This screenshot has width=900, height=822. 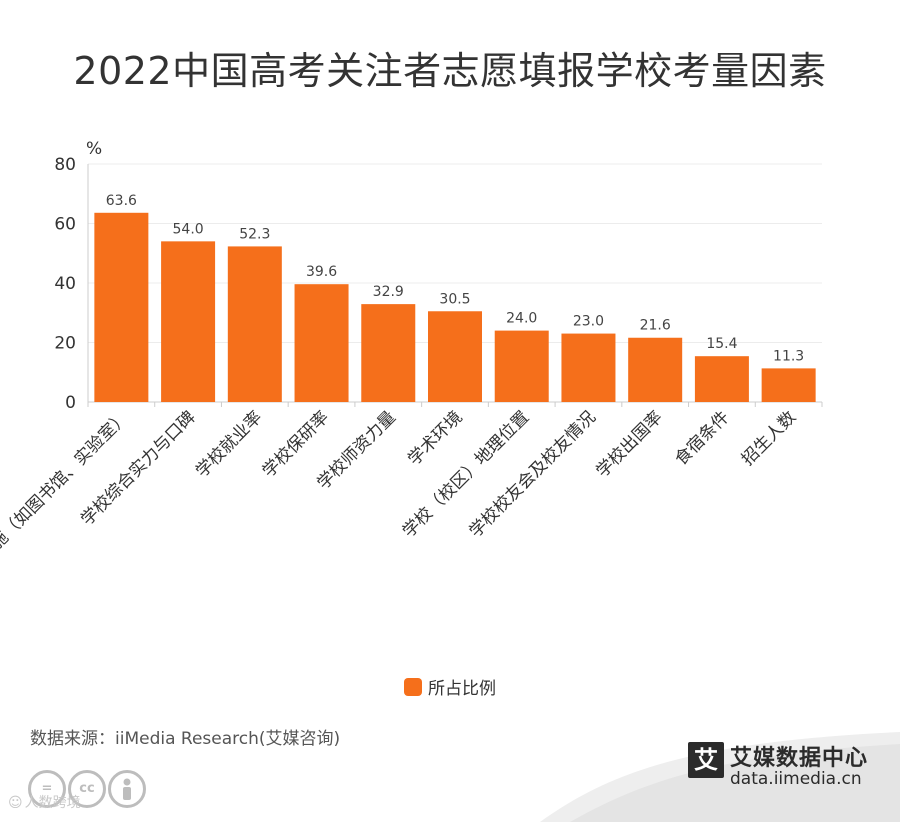 I want to click on x-tick-label: 学校（校区）地理位置, so click(x=466, y=474).